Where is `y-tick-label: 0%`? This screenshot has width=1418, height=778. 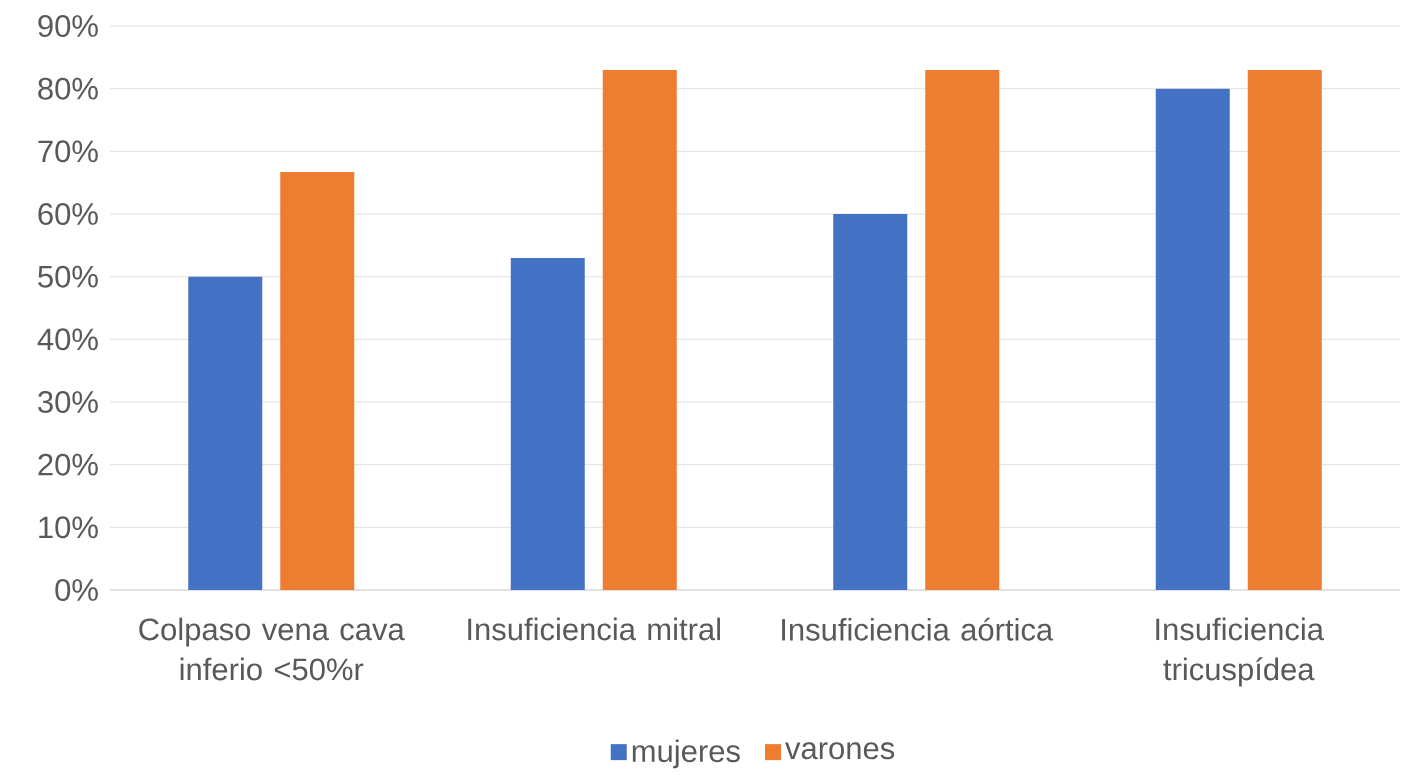
y-tick-label: 0% is located at coordinates (76, 590).